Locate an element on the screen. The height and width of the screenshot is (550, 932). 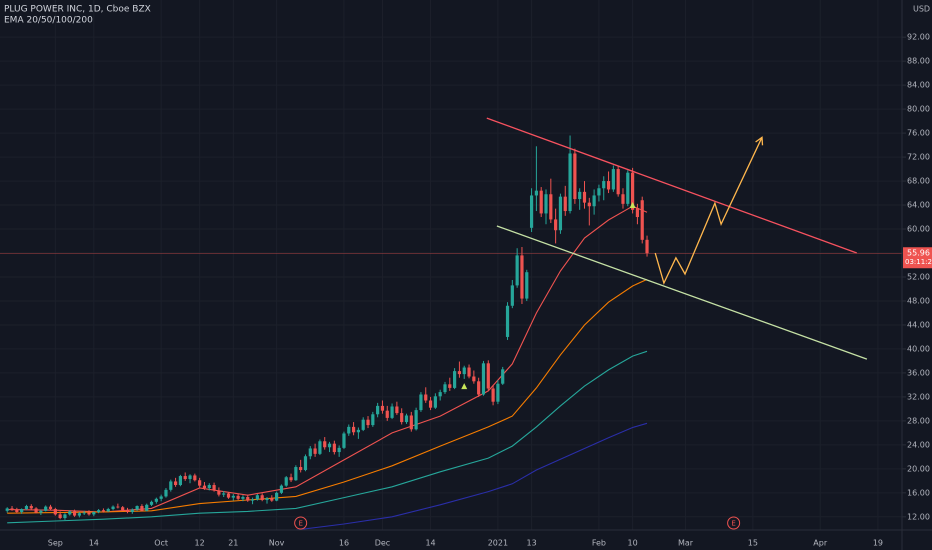
y-tick-label: 64.00 is located at coordinates (918, 205).